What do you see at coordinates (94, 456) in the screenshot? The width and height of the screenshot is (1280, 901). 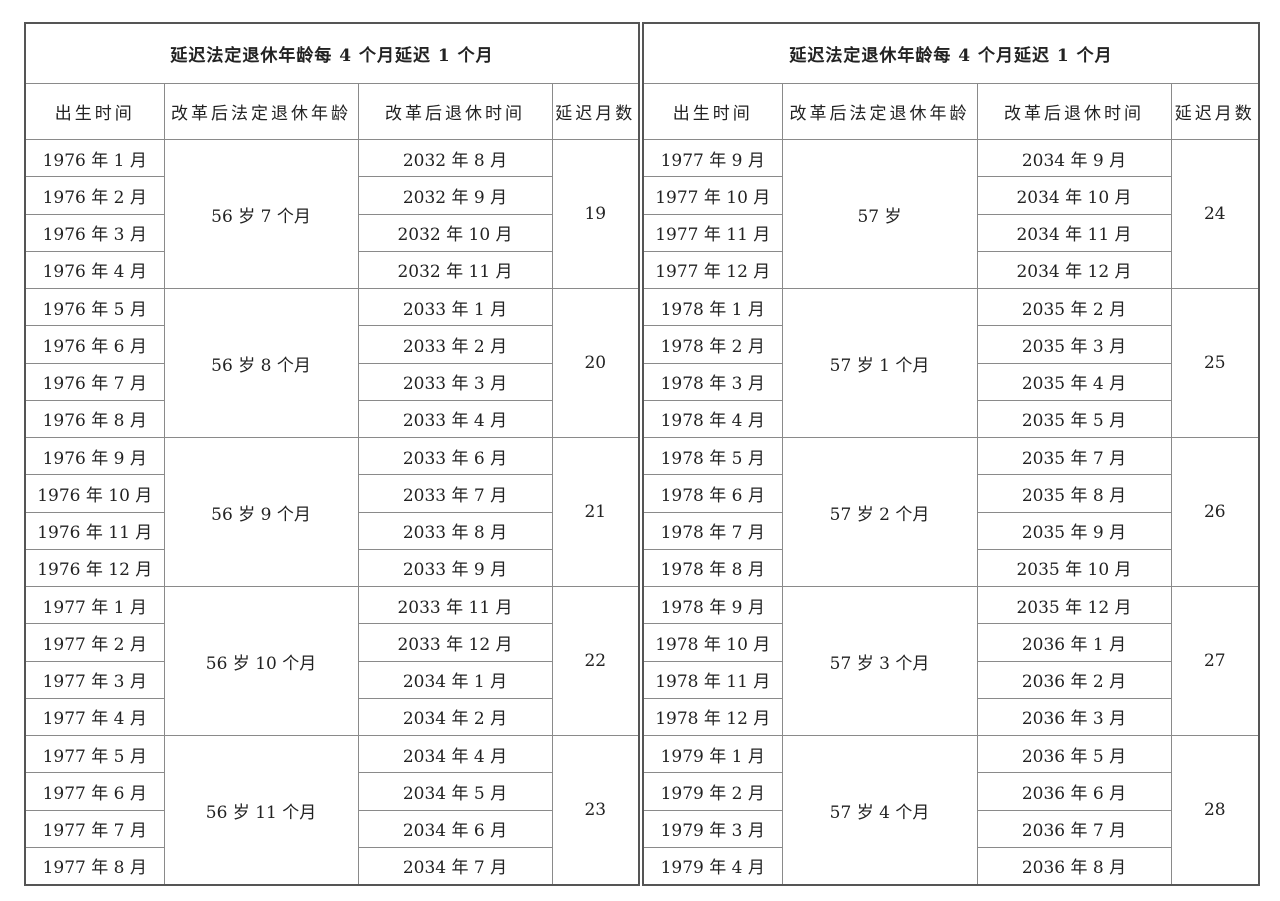 I see `birth-date-cell: 1976 年 9 月` at bounding box center [94, 456].